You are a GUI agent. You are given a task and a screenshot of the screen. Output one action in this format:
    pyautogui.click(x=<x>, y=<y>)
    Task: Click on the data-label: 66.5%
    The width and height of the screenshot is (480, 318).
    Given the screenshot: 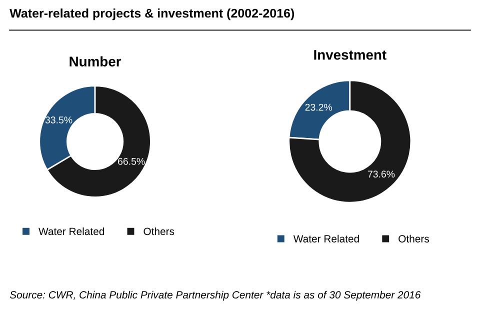 What is the action you would take?
    pyautogui.click(x=131, y=161)
    